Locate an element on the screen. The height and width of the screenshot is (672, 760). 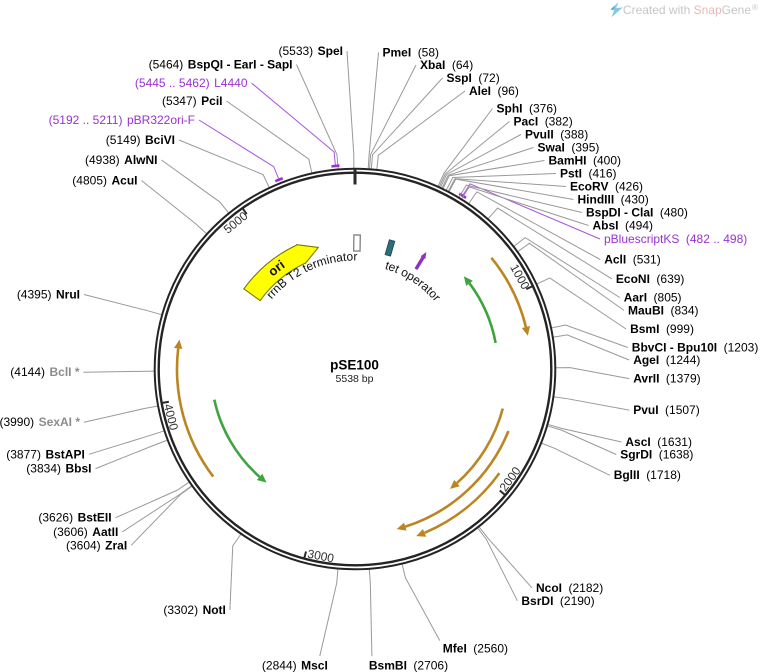
svg-text: 4000 is located at coordinates (171, 417).